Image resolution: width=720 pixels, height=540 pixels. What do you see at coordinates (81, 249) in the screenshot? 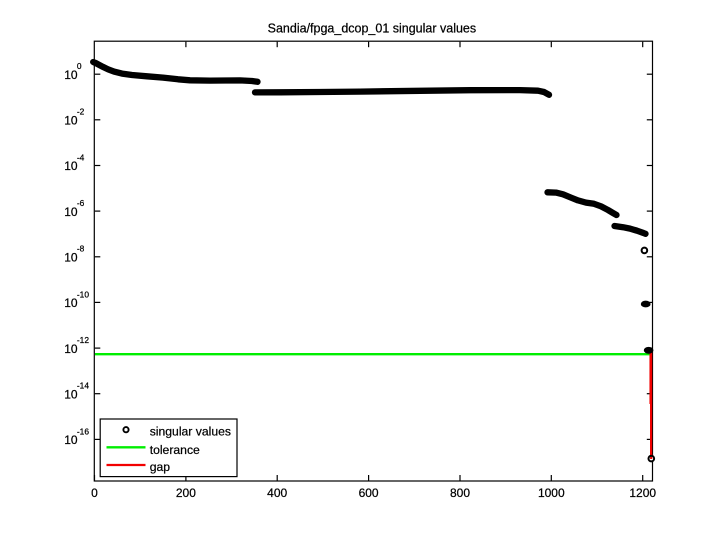
I see `svg-text: -8` at bounding box center [81, 249].